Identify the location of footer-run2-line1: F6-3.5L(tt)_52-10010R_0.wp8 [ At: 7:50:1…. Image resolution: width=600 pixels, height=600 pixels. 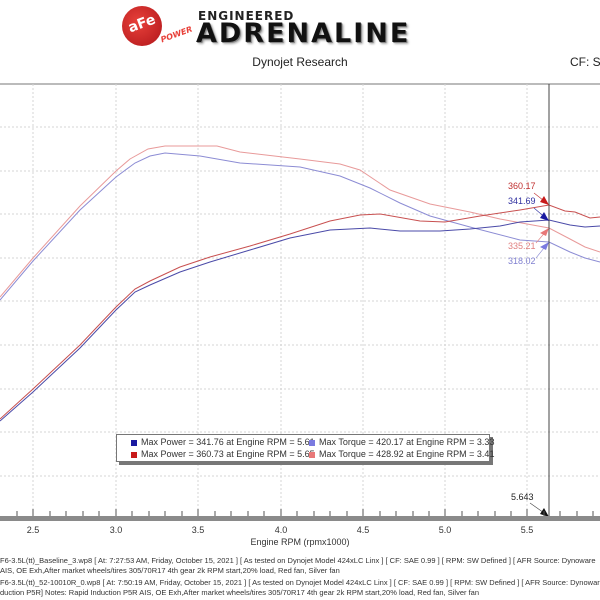
(300, 582).